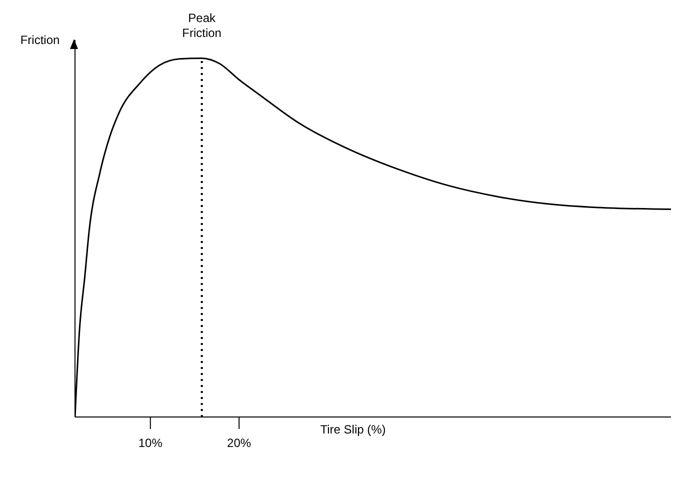 The width and height of the screenshot is (673, 491). What do you see at coordinates (150, 443) in the screenshot?
I see `x-tick-label: 10%` at bounding box center [150, 443].